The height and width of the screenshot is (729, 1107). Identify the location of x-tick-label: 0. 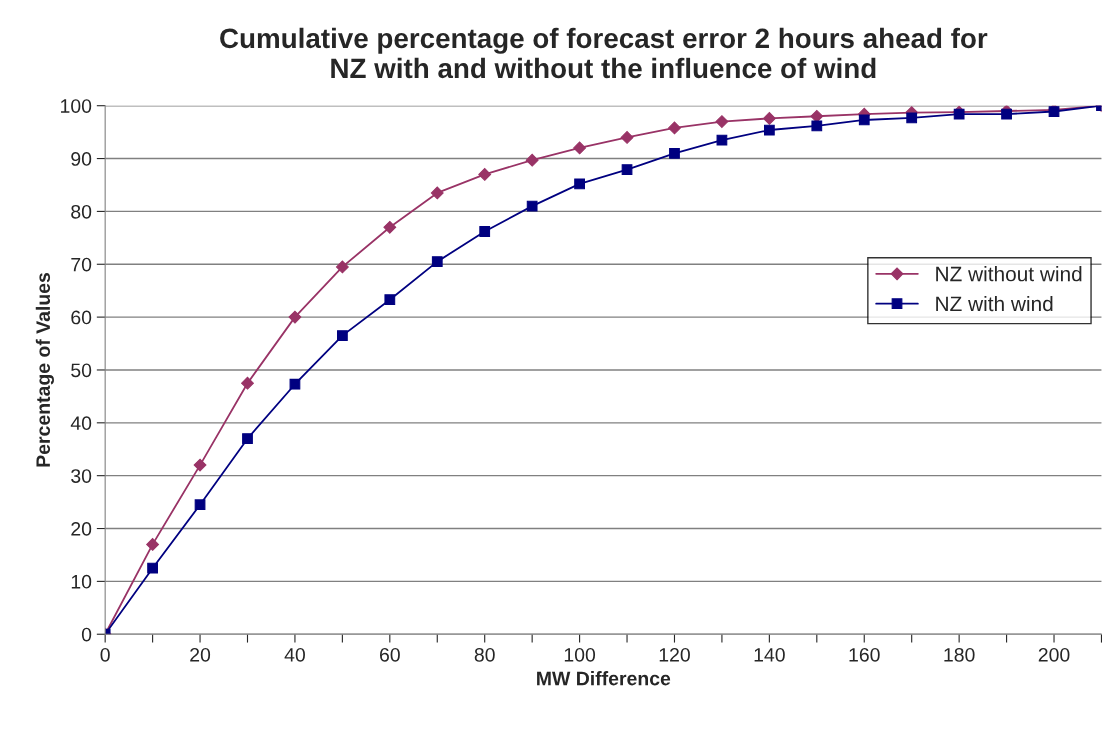
(105, 654).